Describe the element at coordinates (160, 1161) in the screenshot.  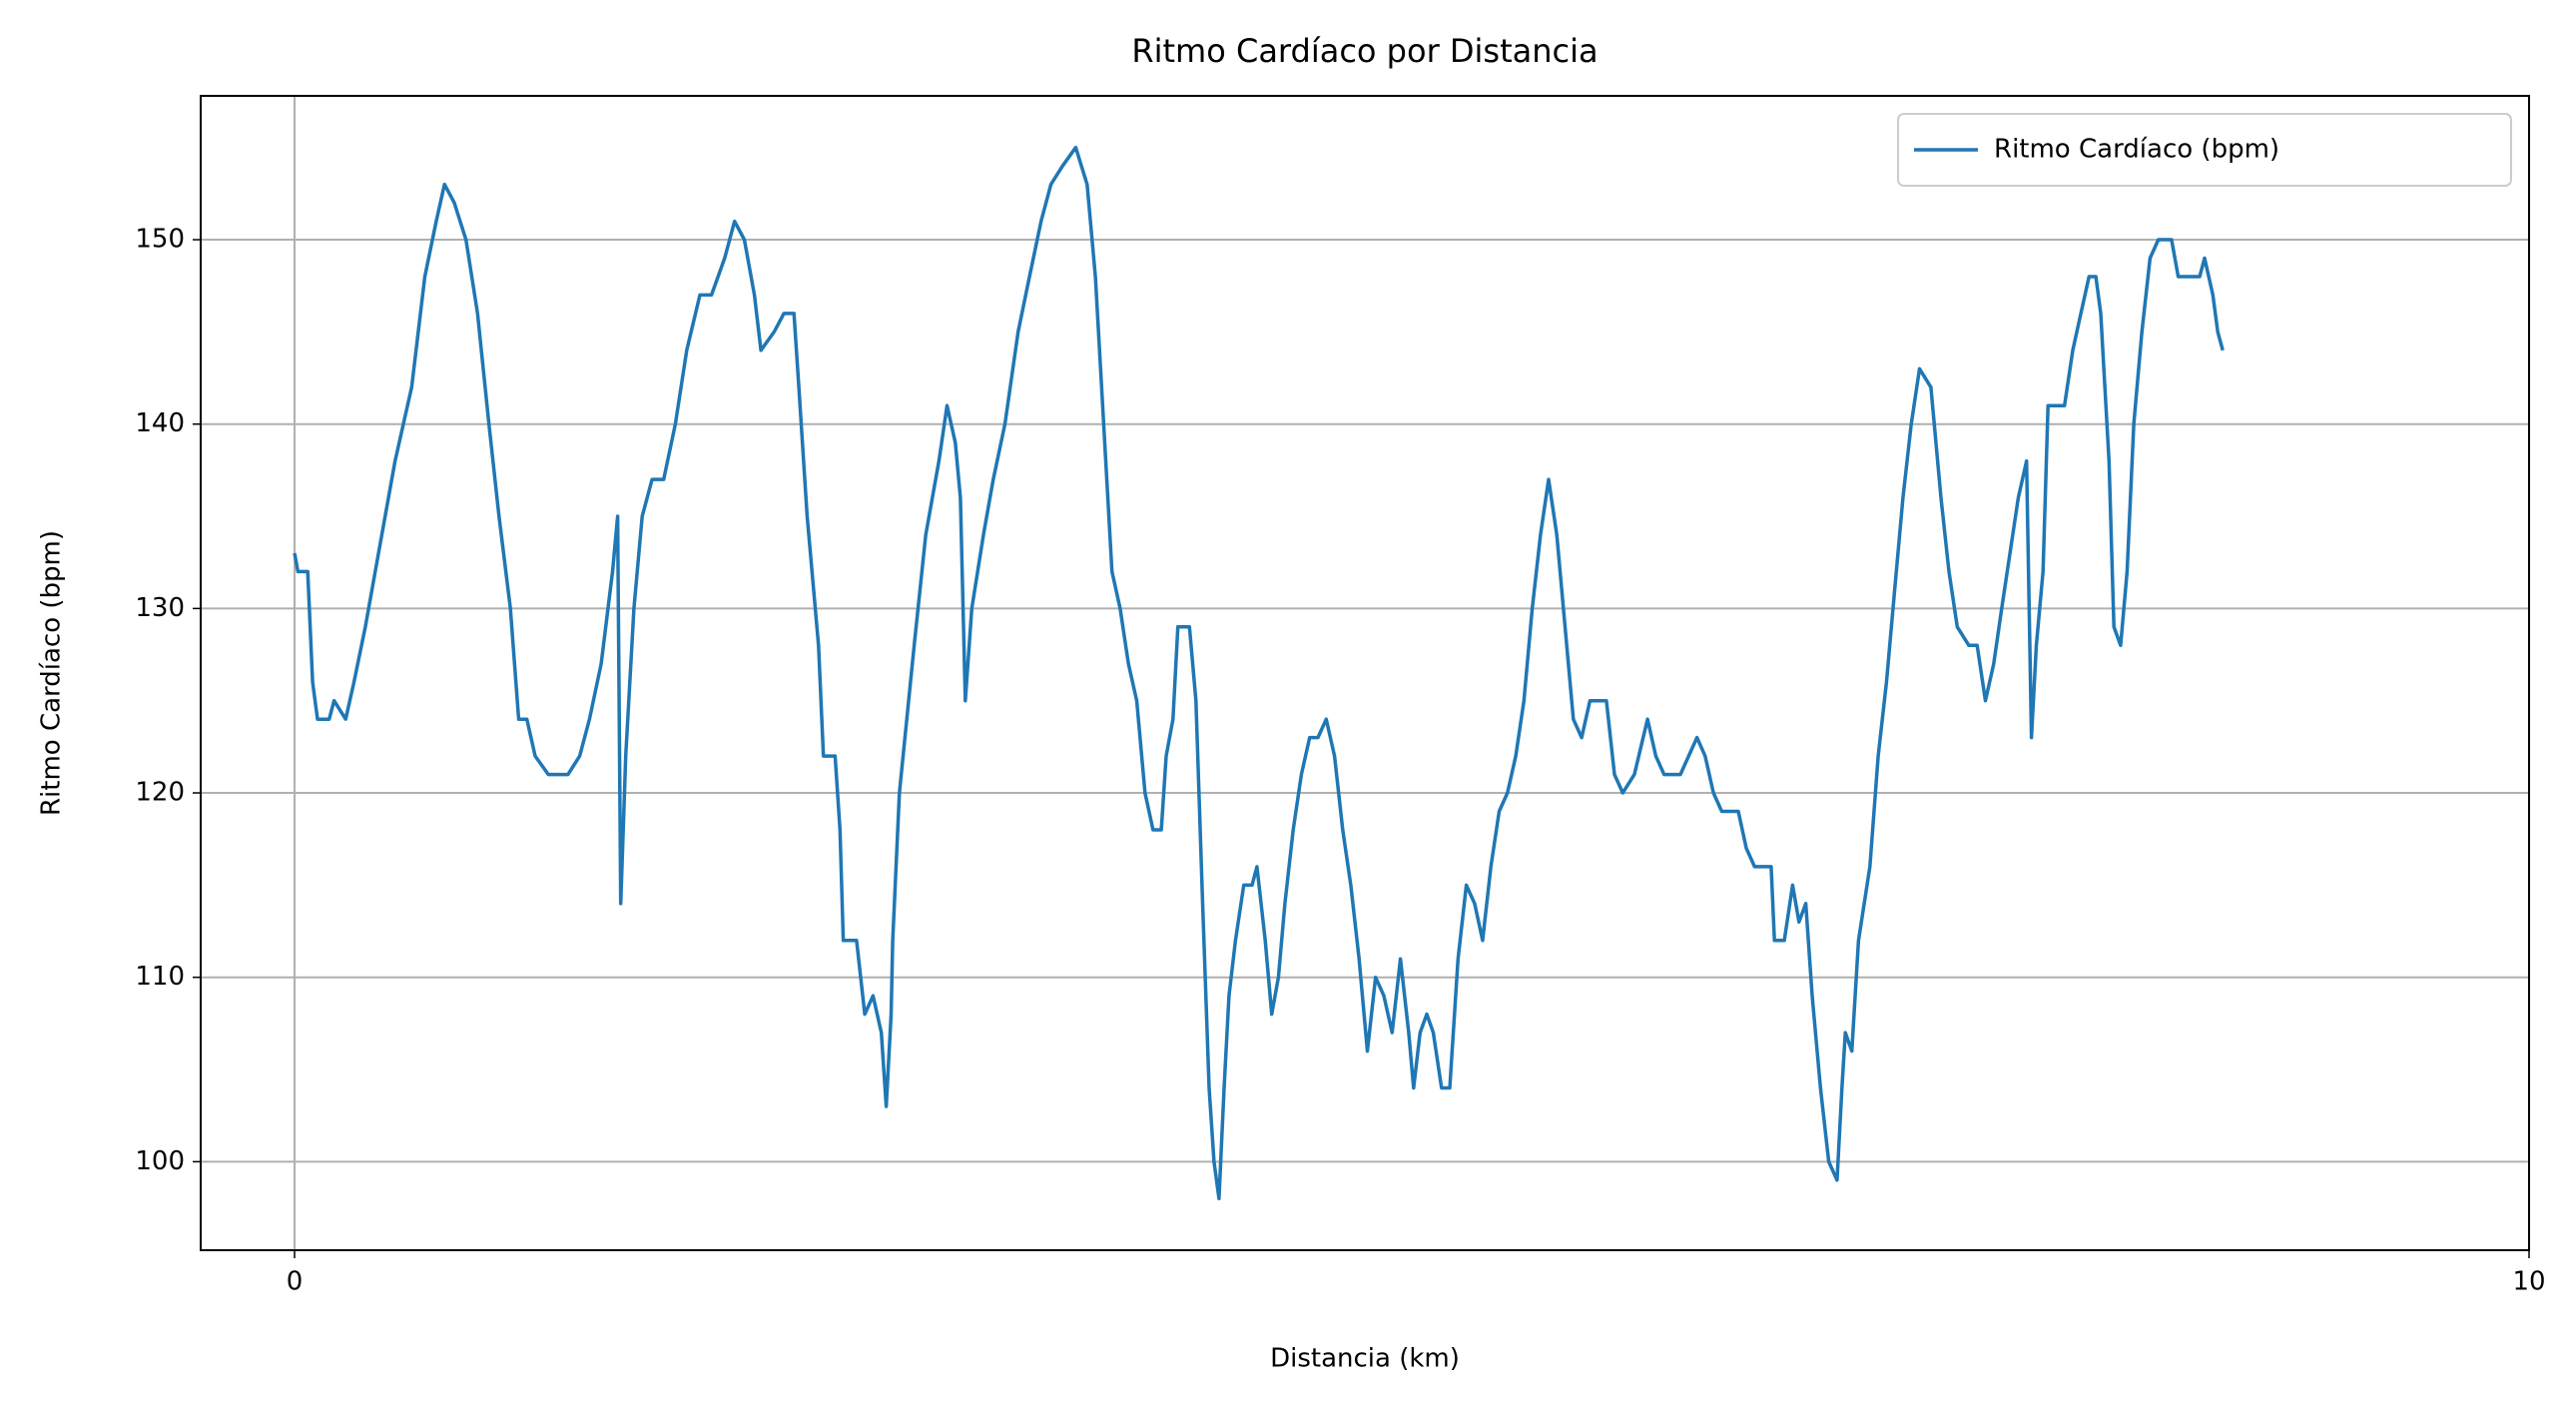
I see `y-tick-label: 100` at that location.